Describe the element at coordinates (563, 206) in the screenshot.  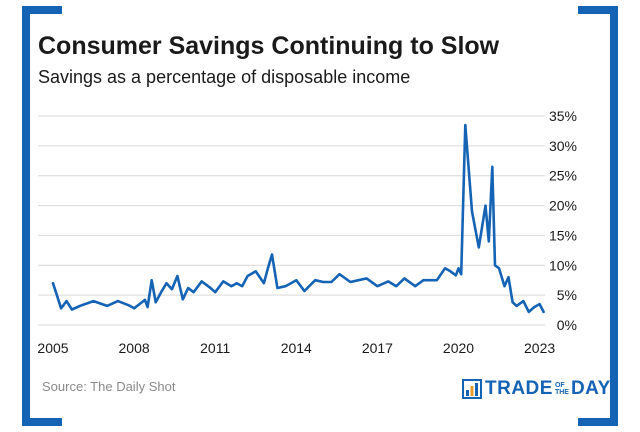
I see `y-tick-label: 20%` at that location.